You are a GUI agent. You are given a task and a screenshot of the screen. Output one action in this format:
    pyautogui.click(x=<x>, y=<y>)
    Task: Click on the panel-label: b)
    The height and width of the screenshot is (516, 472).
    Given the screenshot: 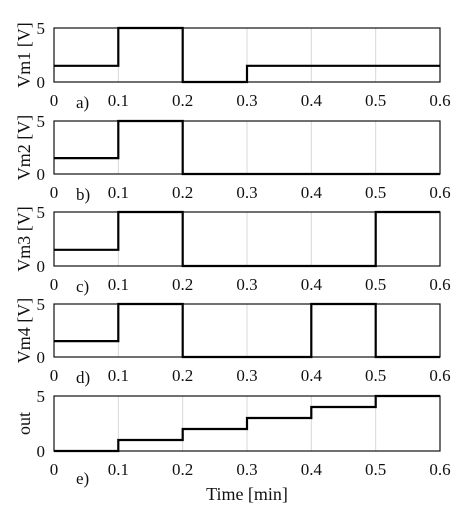 What is the action you would take?
    pyautogui.click(x=83, y=194)
    